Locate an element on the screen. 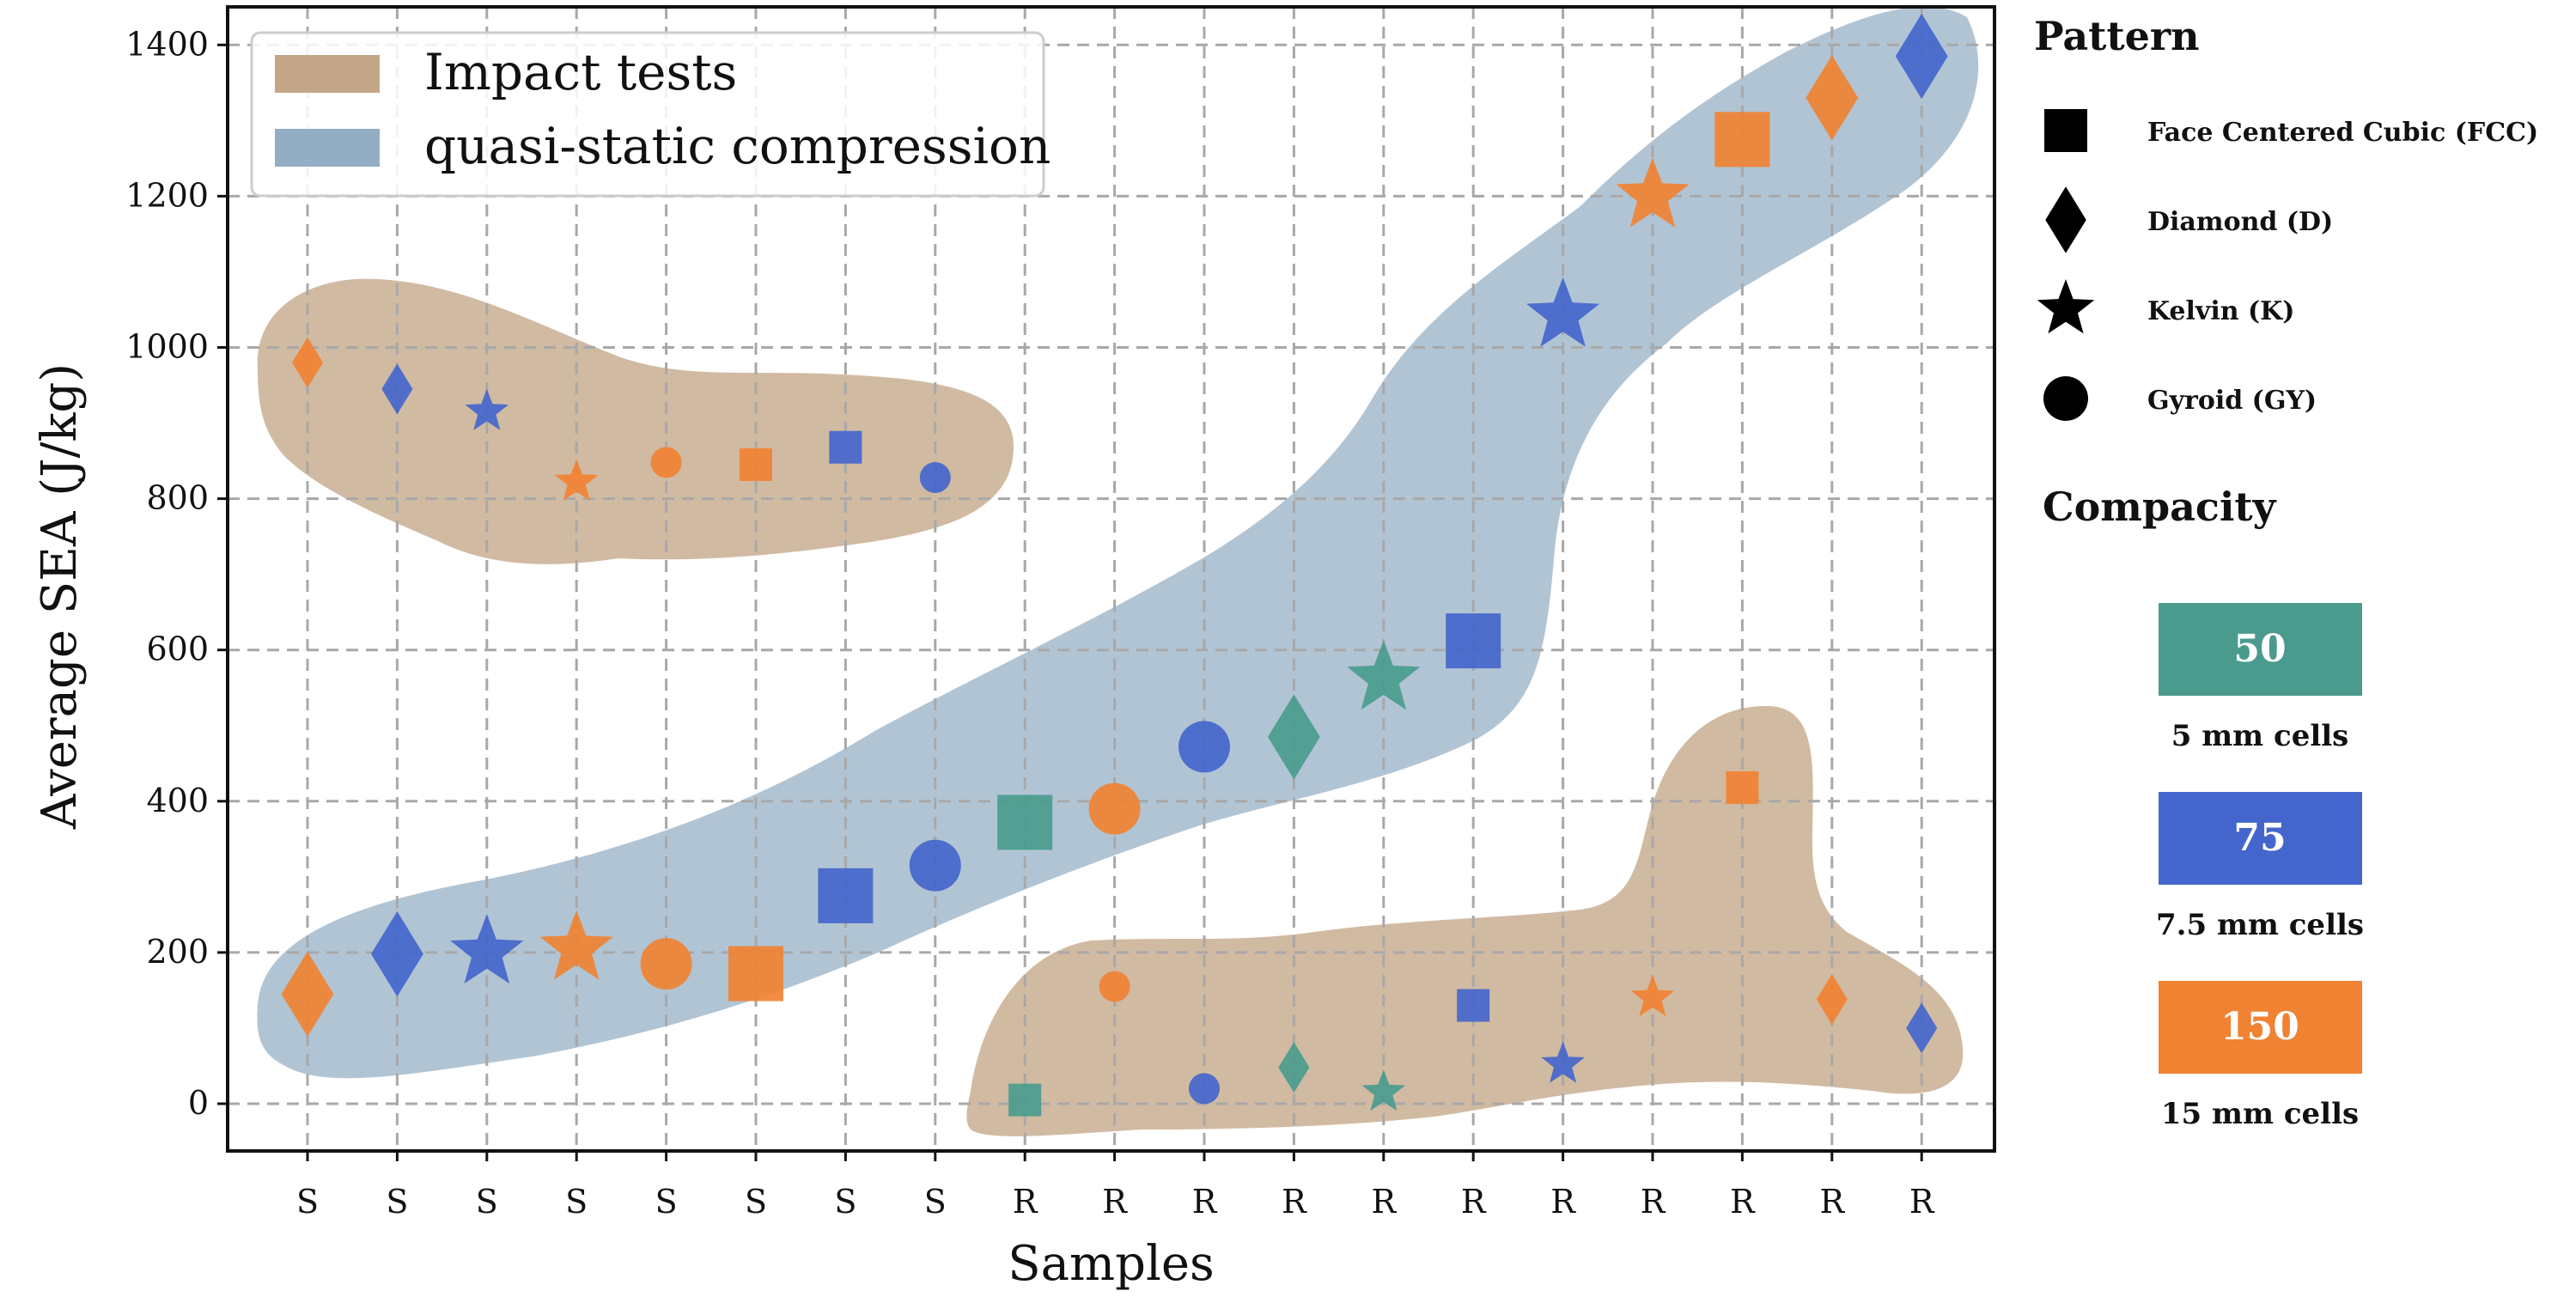  legend-label: Impact tests is located at coordinates (580, 72).